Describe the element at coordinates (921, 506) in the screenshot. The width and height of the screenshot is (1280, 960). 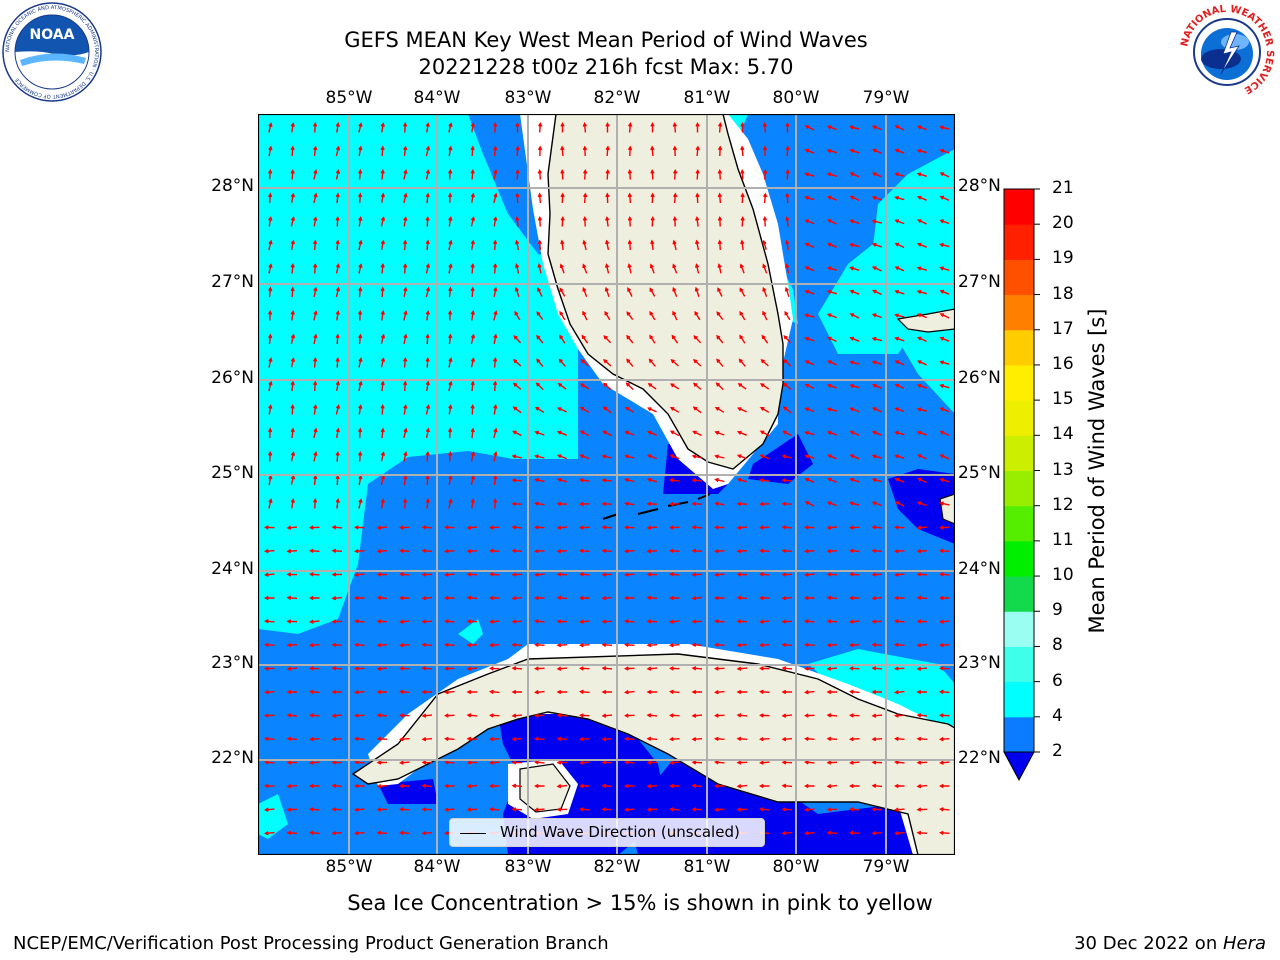
I see `period-lt-2-region` at that location.